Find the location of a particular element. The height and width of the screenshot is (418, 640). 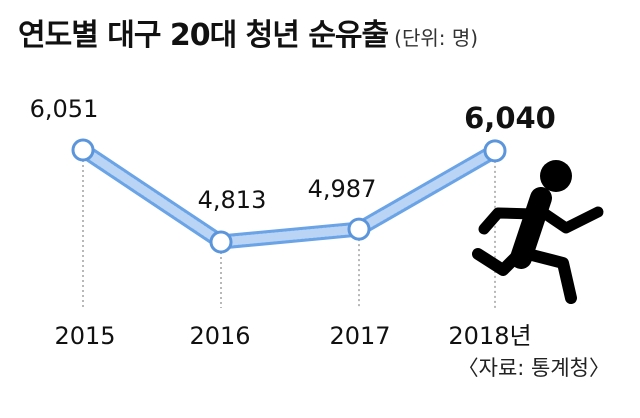

chart-title: 연도별 대구 20대 청년 순유출 (단위: 명) is located at coordinates (248, 32).